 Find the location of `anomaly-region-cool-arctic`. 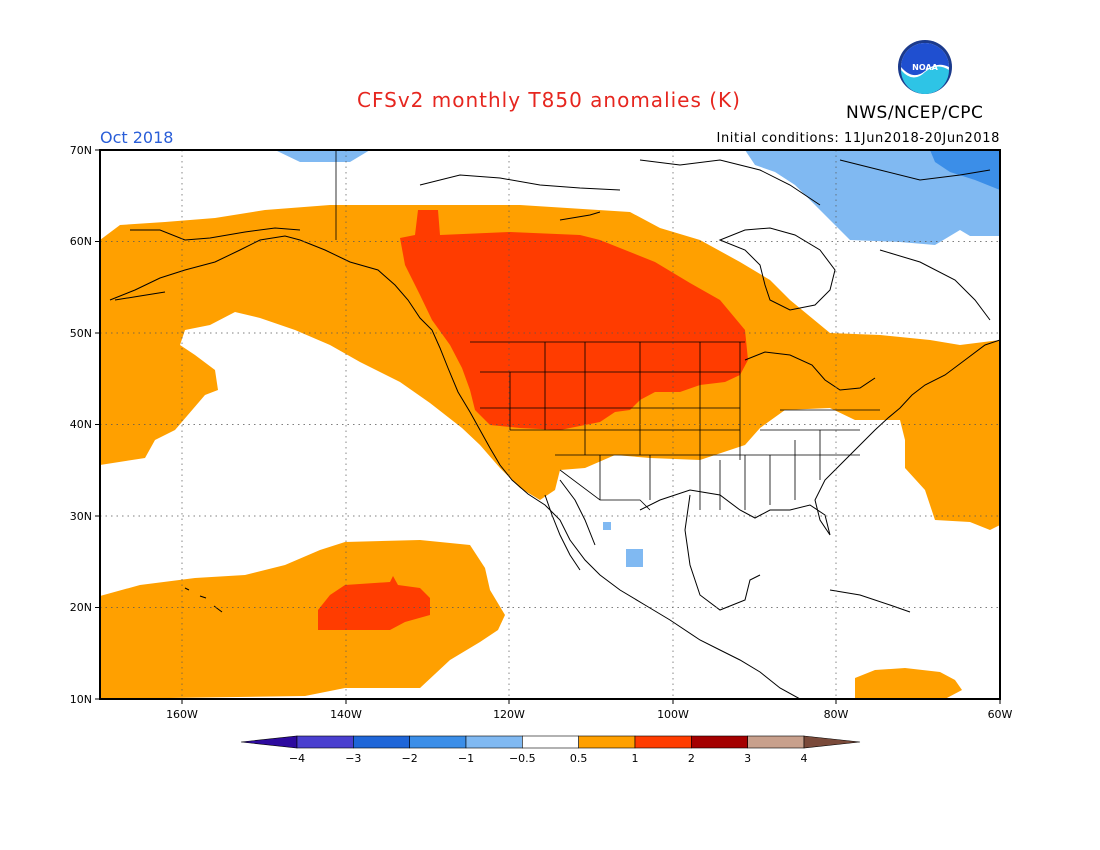

anomaly-region-cool-arctic is located at coordinates (872, 197).